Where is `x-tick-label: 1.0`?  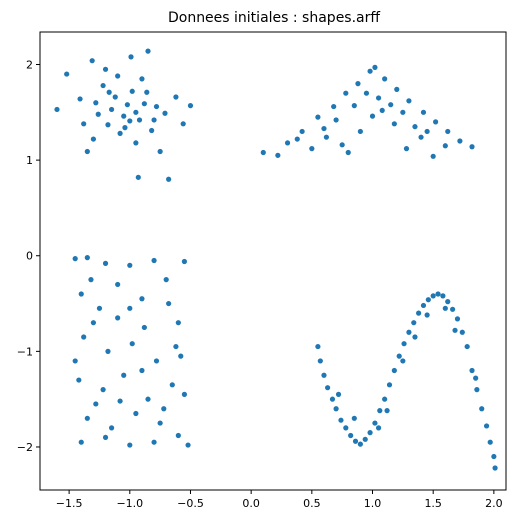 x-tick-label: 1.0 is located at coordinates (373, 503).